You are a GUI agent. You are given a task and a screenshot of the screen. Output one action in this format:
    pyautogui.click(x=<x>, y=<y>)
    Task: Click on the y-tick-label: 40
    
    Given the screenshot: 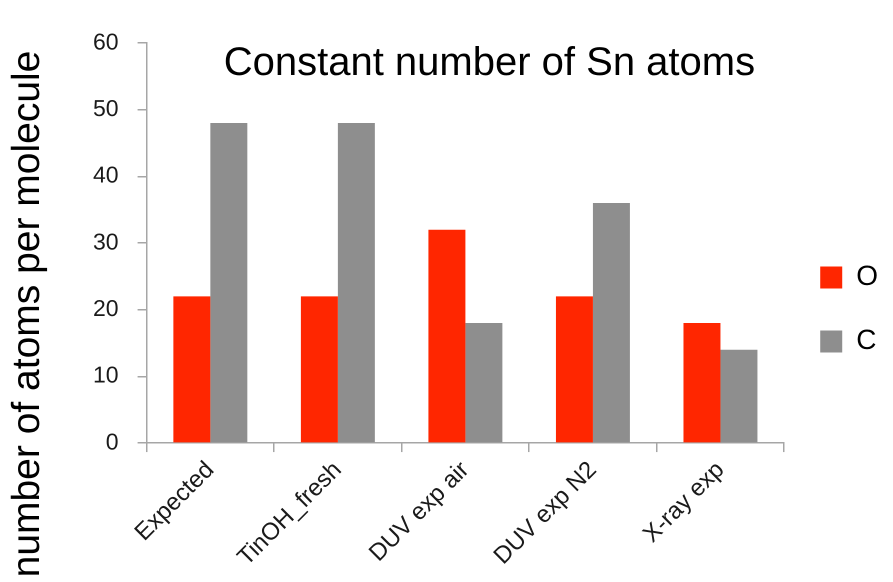 What is the action you would take?
    pyautogui.click(x=105, y=175)
    